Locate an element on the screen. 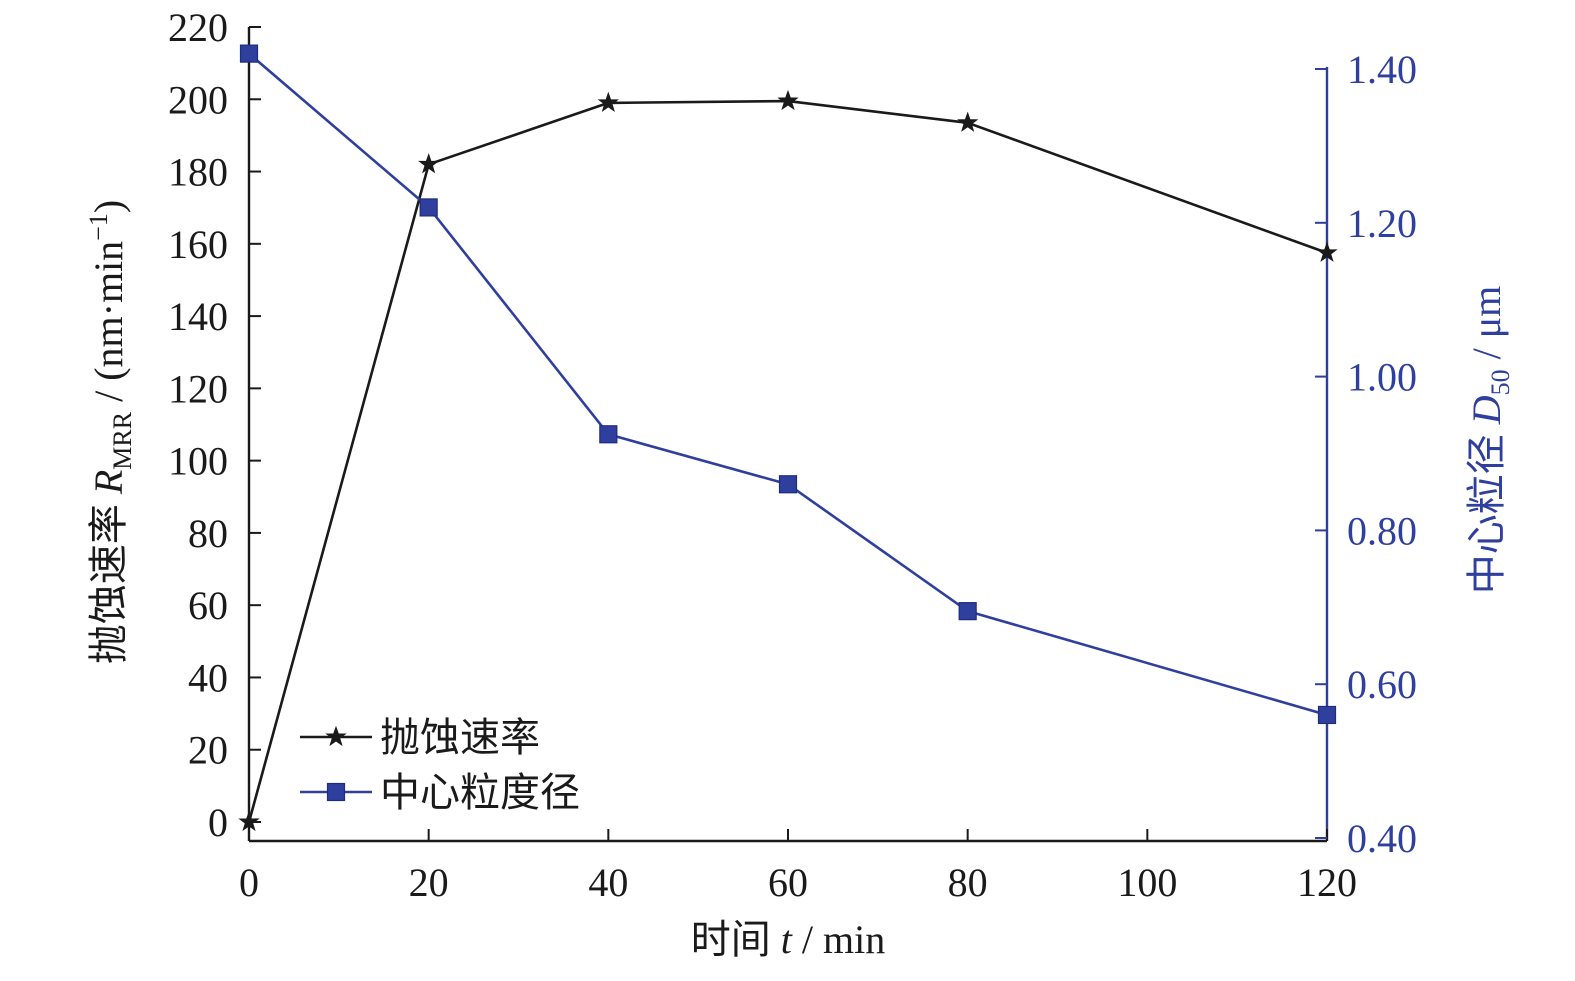 The width and height of the screenshot is (1575, 981). right-y-tick-label: 0.40 is located at coordinates (1382, 838).